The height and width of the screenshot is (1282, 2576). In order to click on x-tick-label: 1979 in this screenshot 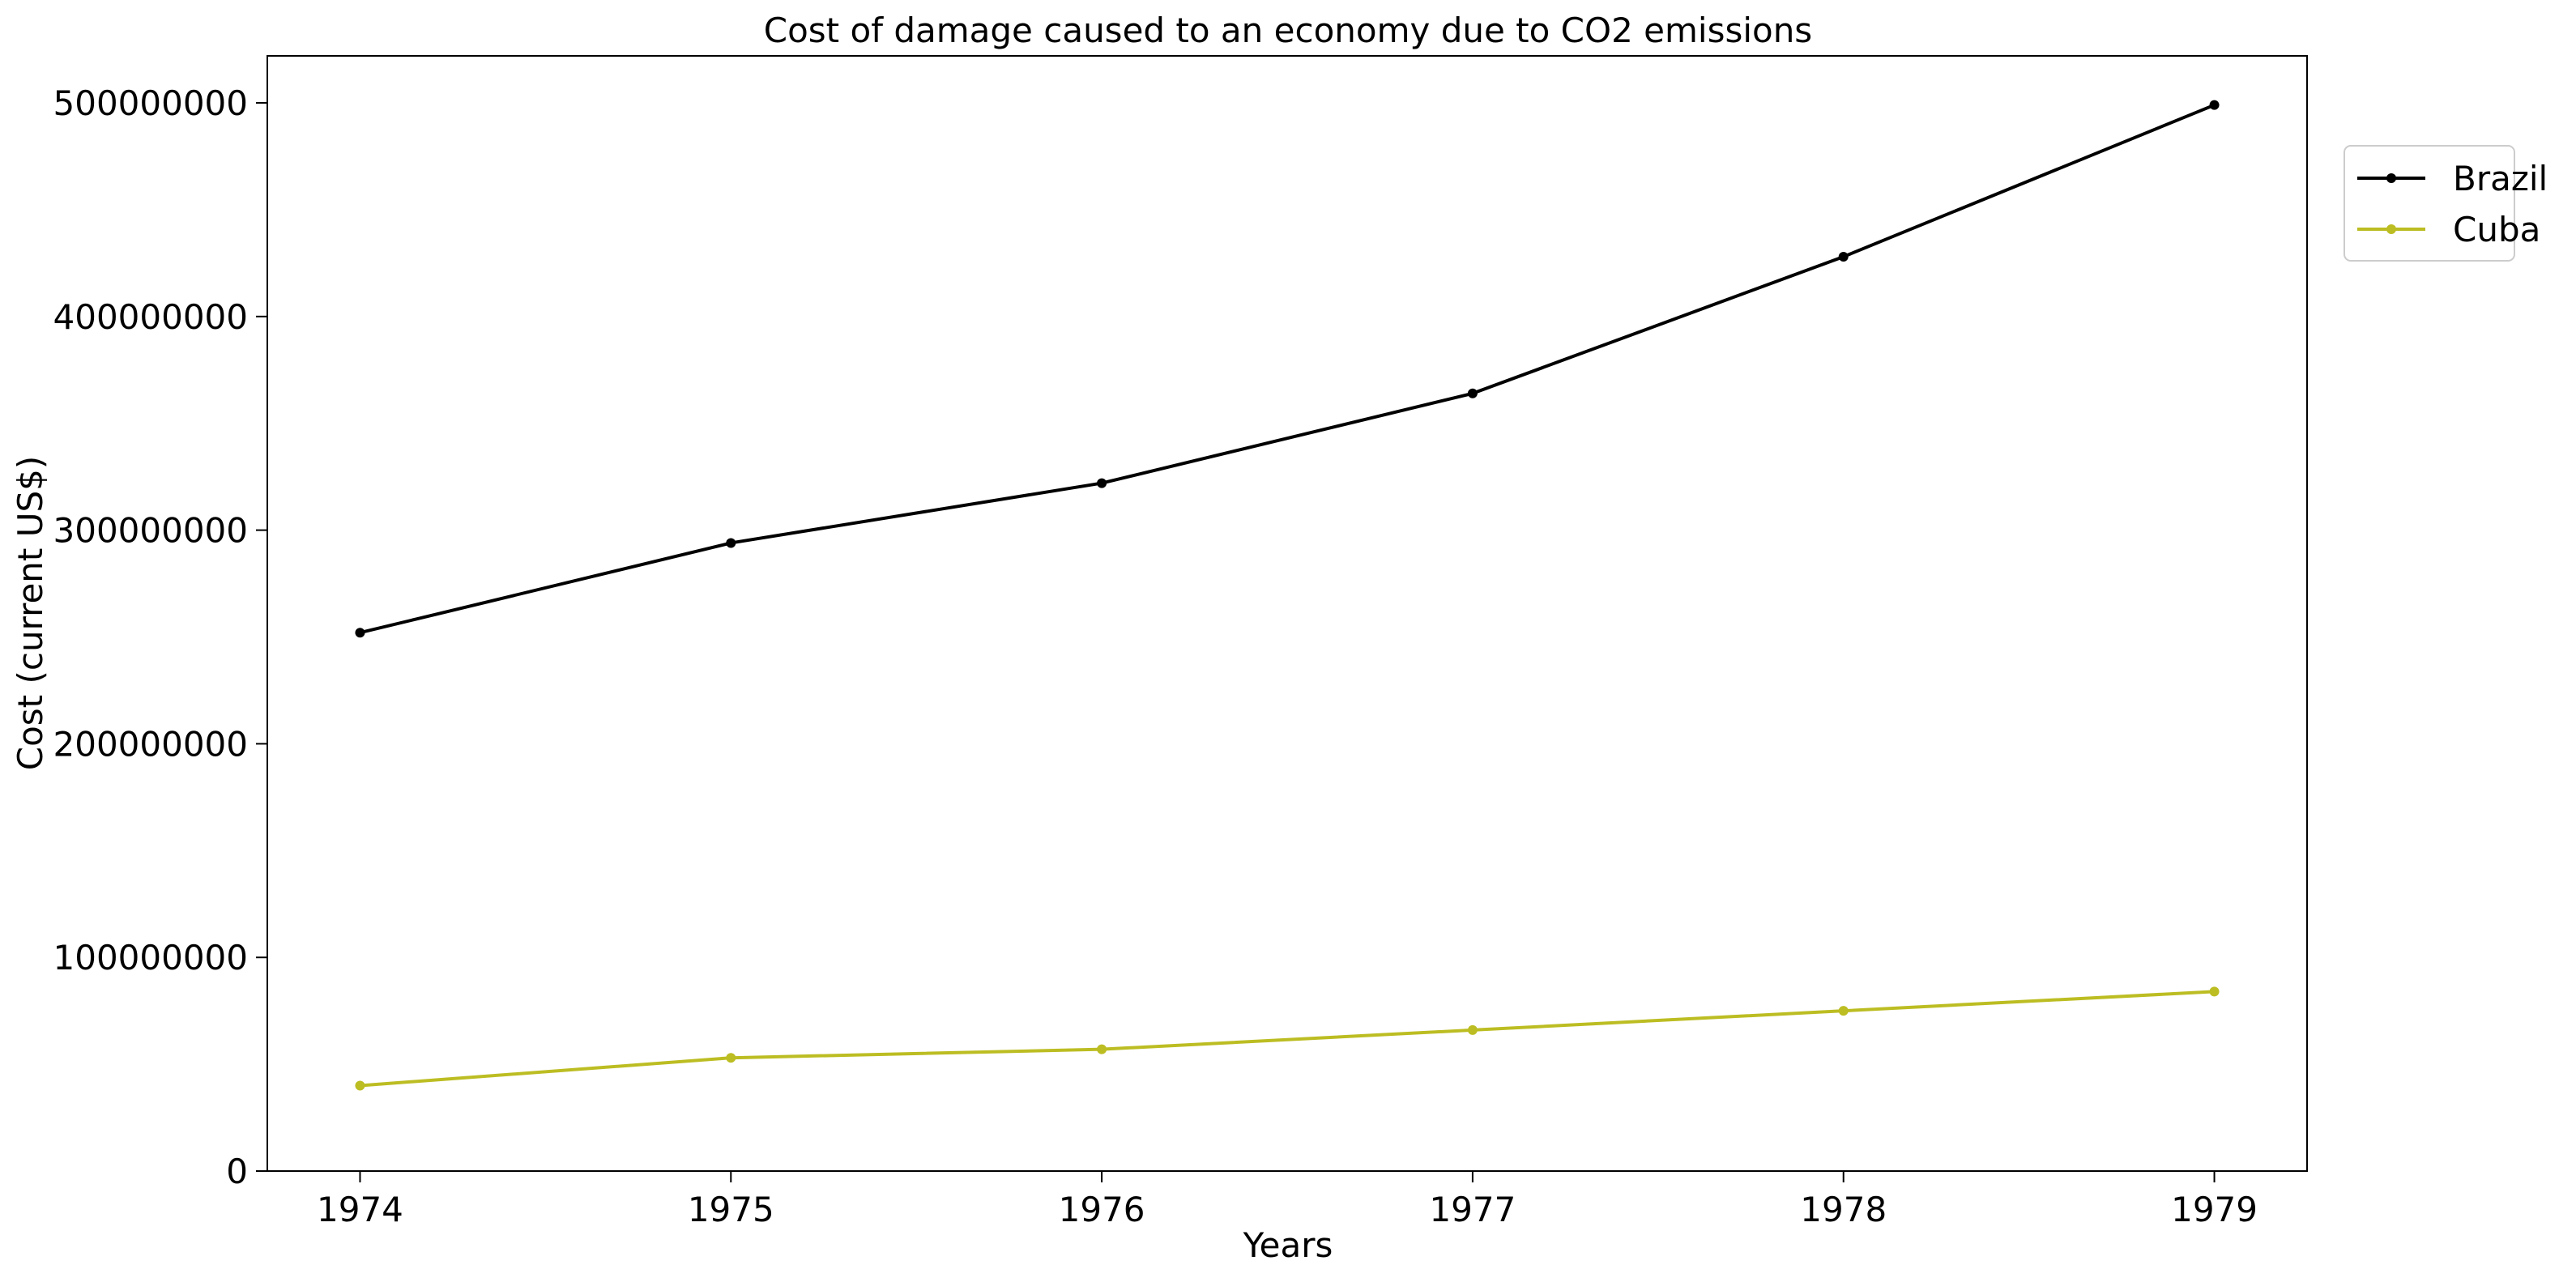, I will do `click(2214, 1209)`.